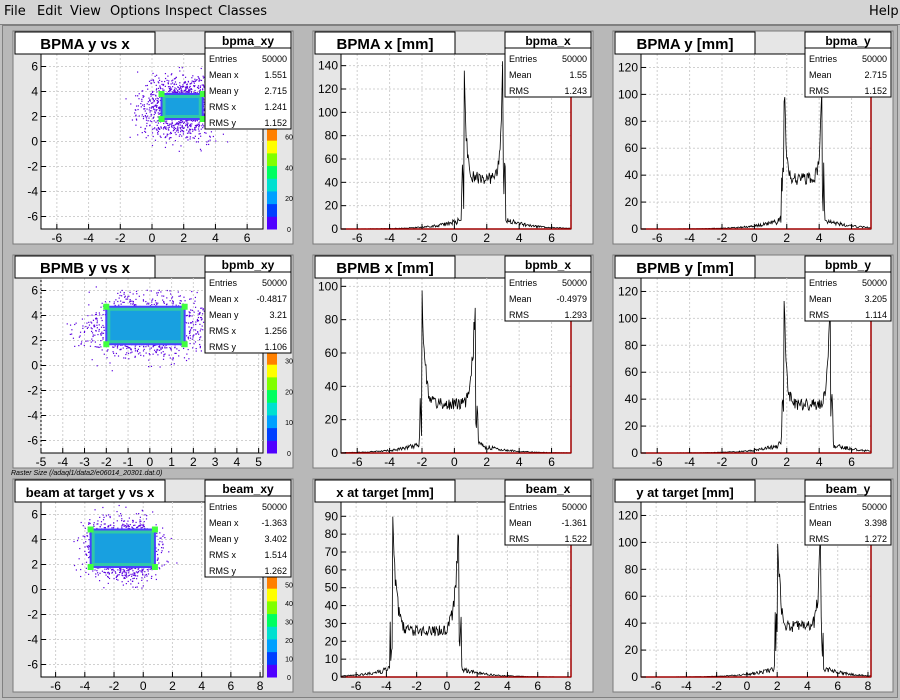  Describe the element at coordinates (34, 142) in the screenshot. I see `y-tick-label: 0` at that location.